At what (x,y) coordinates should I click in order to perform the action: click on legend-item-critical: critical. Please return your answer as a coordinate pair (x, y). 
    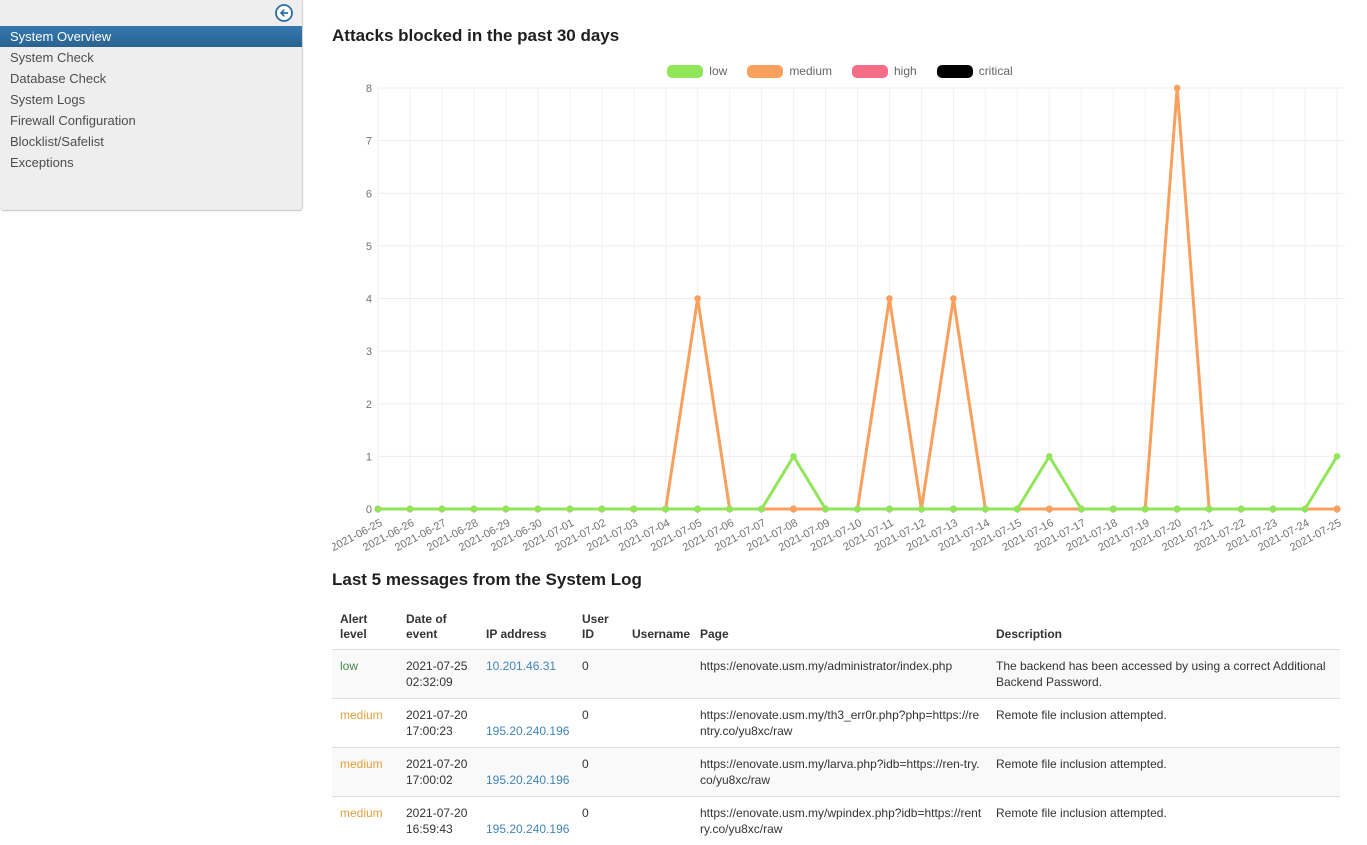
    Looking at the image, I should click on (975, 71).